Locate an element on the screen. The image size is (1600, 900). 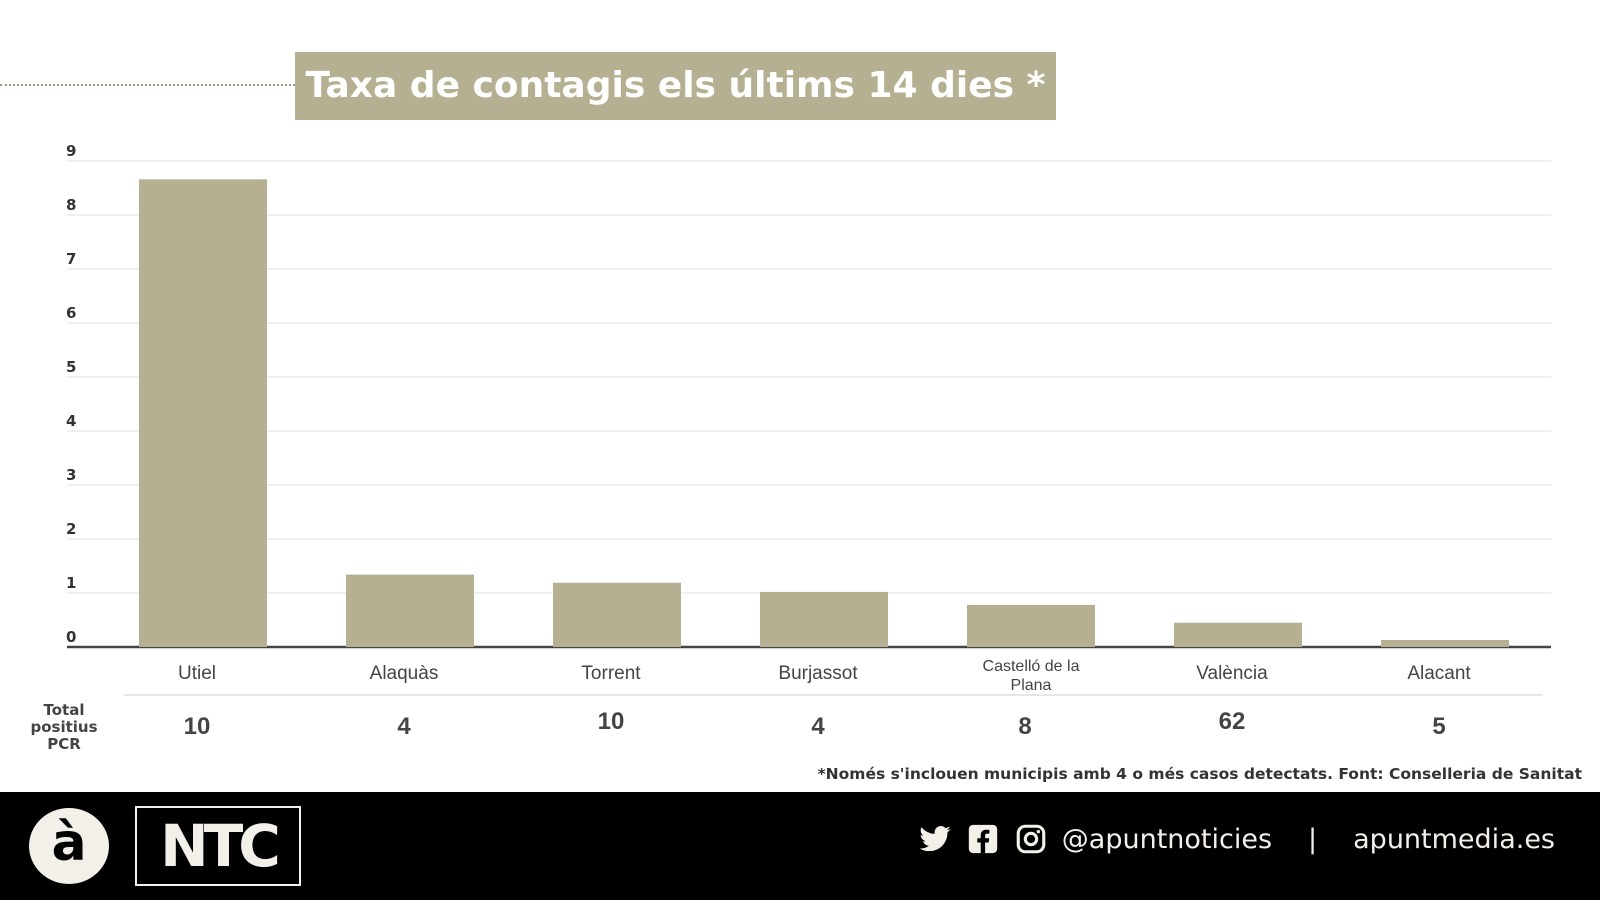
instagram-icon is located at coordinates (1031, 839).